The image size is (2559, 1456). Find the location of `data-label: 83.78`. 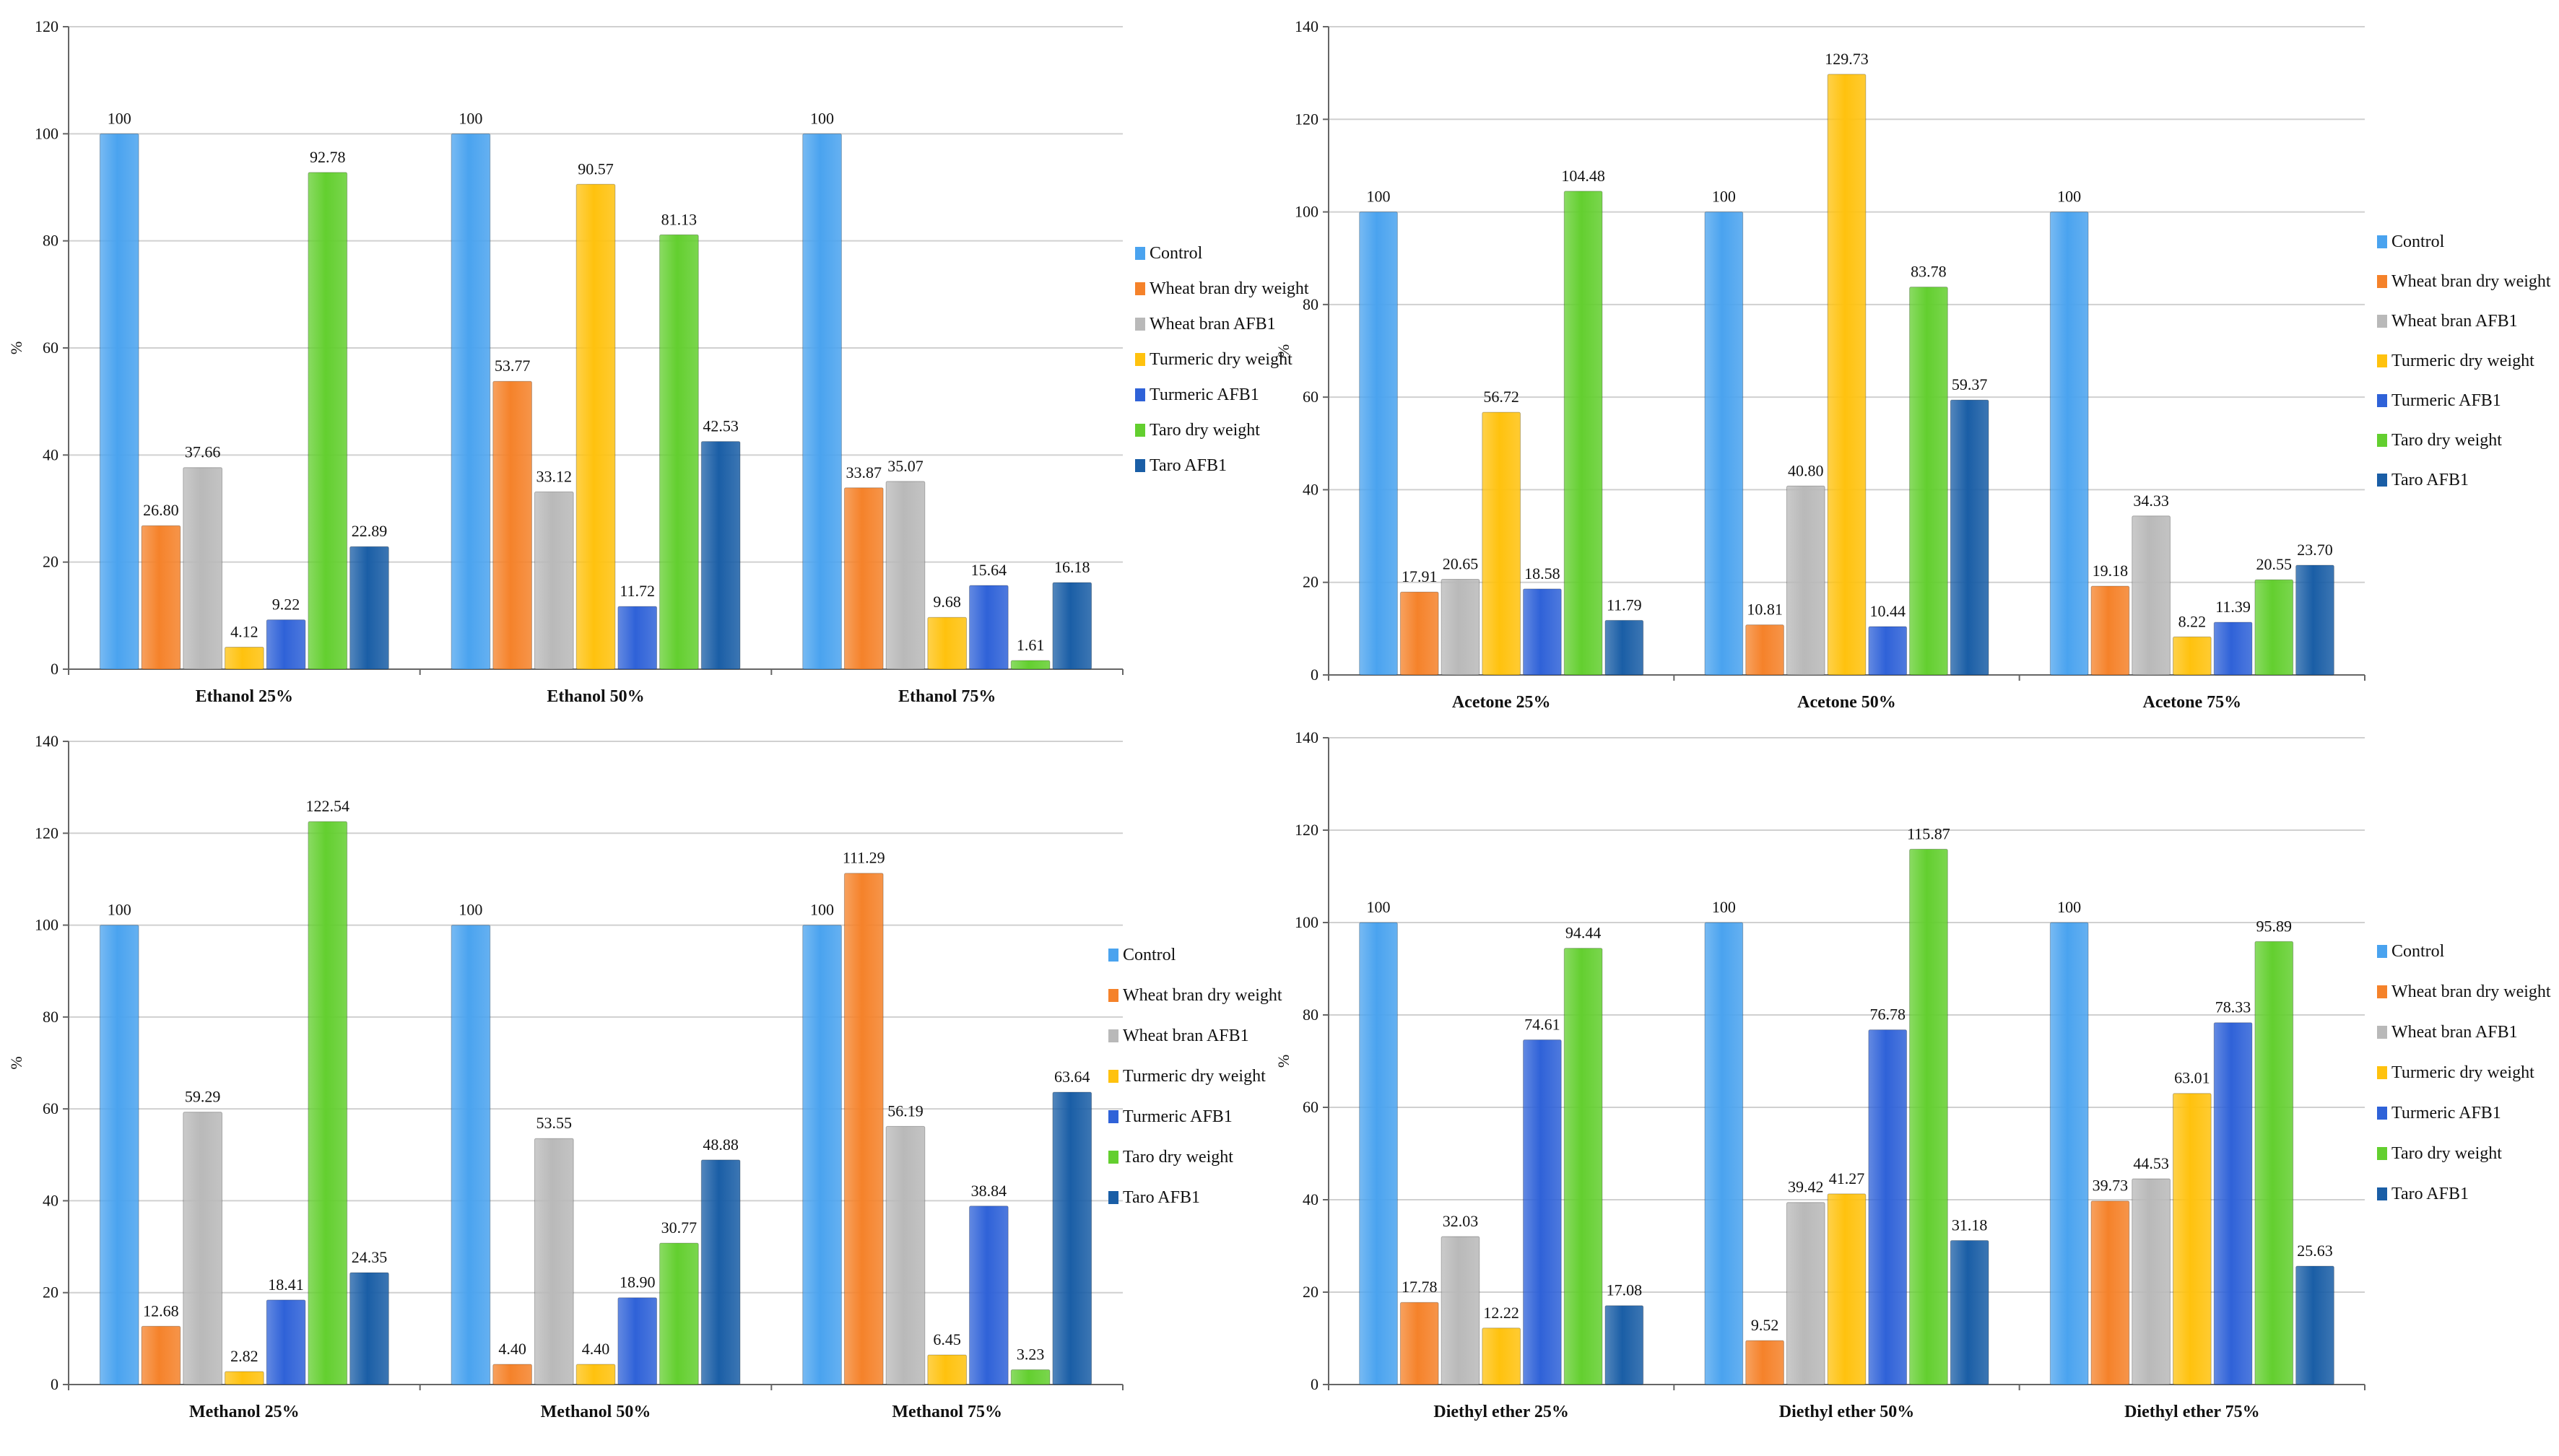

data-label: 83.78 is located at coordinates (1929, 272).